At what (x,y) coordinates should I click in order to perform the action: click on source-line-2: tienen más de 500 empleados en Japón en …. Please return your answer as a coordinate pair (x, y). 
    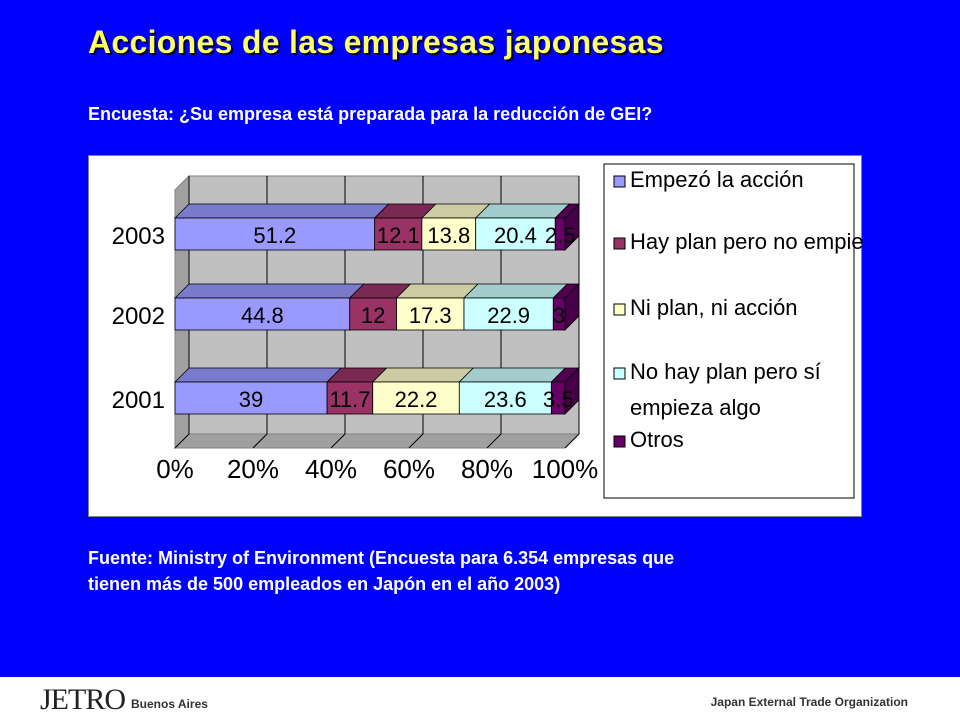
    Looking at the image, I should click on (324, 584).